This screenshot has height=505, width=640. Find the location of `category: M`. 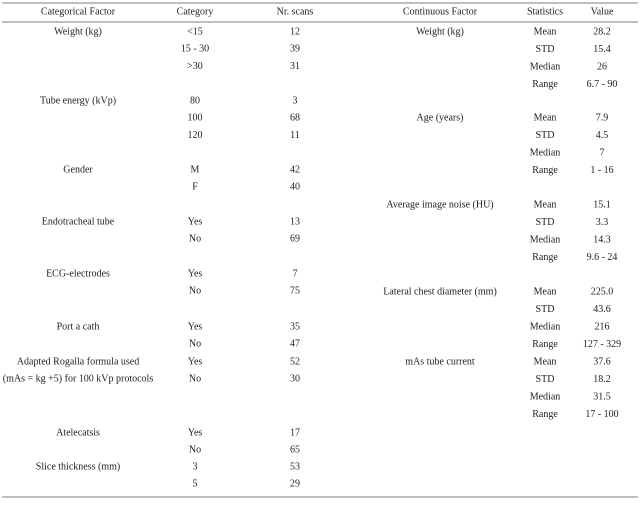

category: M is located at coordinates (195, 169).